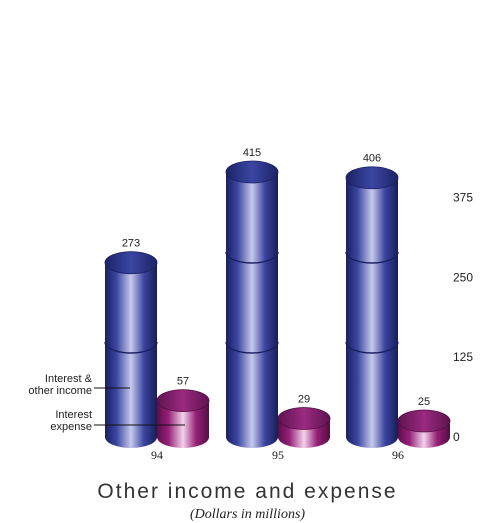 This screenshot has height=523, width=495. What do you see at coordinates (183, 382) in the screenshot?
I see `data-label-expense-94: 57` at bounding box center [183, 382].